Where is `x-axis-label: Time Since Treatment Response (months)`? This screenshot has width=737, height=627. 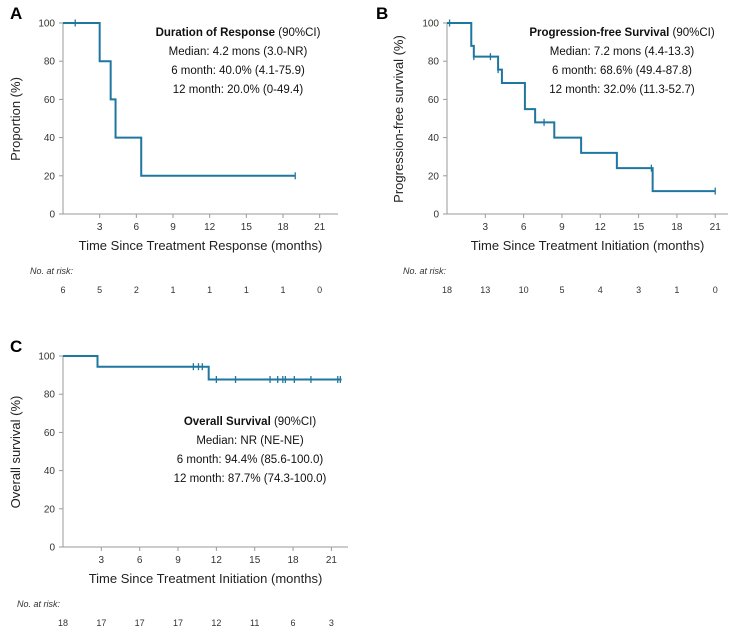
x-axis-label: Time Since Treatment Response (months) is located at coordinates (201, 245).